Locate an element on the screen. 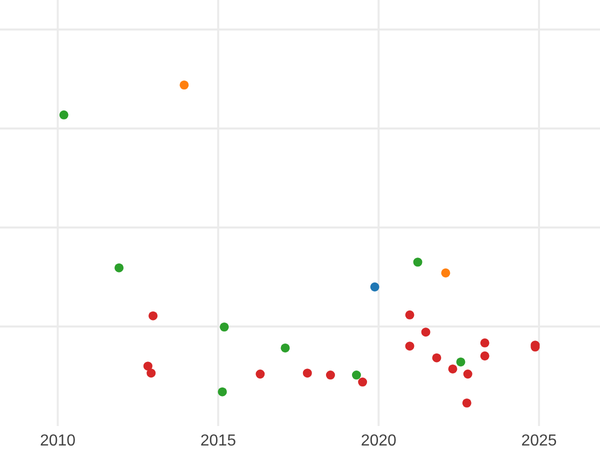 Image resolution: width=600 pixels, height=450 pixels. x-tick-label: 2010 is located at coordinates (58, 441).